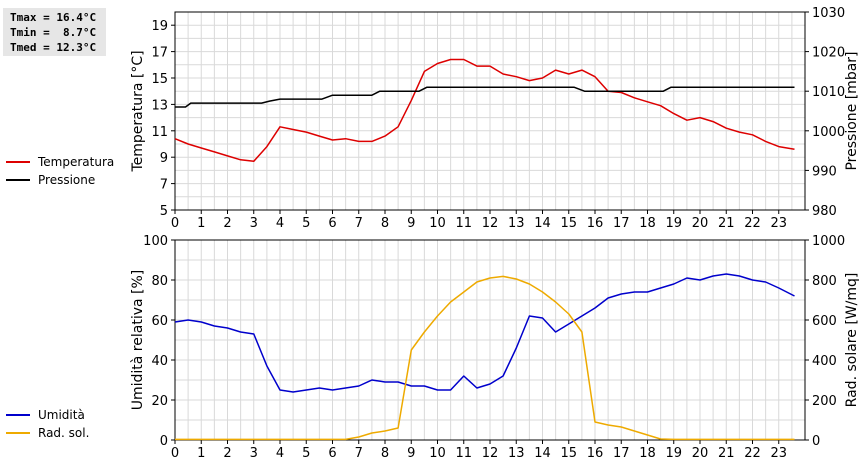  Describe the element at coordinates (824, 361) in the screenshot. I see `y2-tick-label: 400` at that location.